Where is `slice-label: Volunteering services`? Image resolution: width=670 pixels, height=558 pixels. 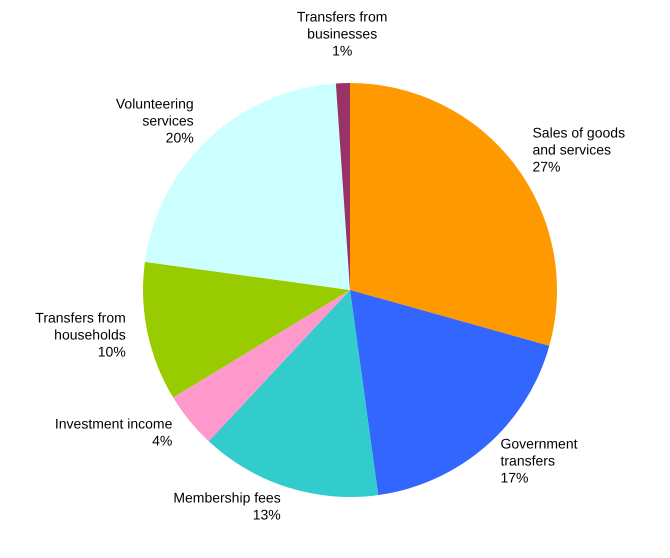 slice-label: Volunteering services is located at coordinates (155, 111).